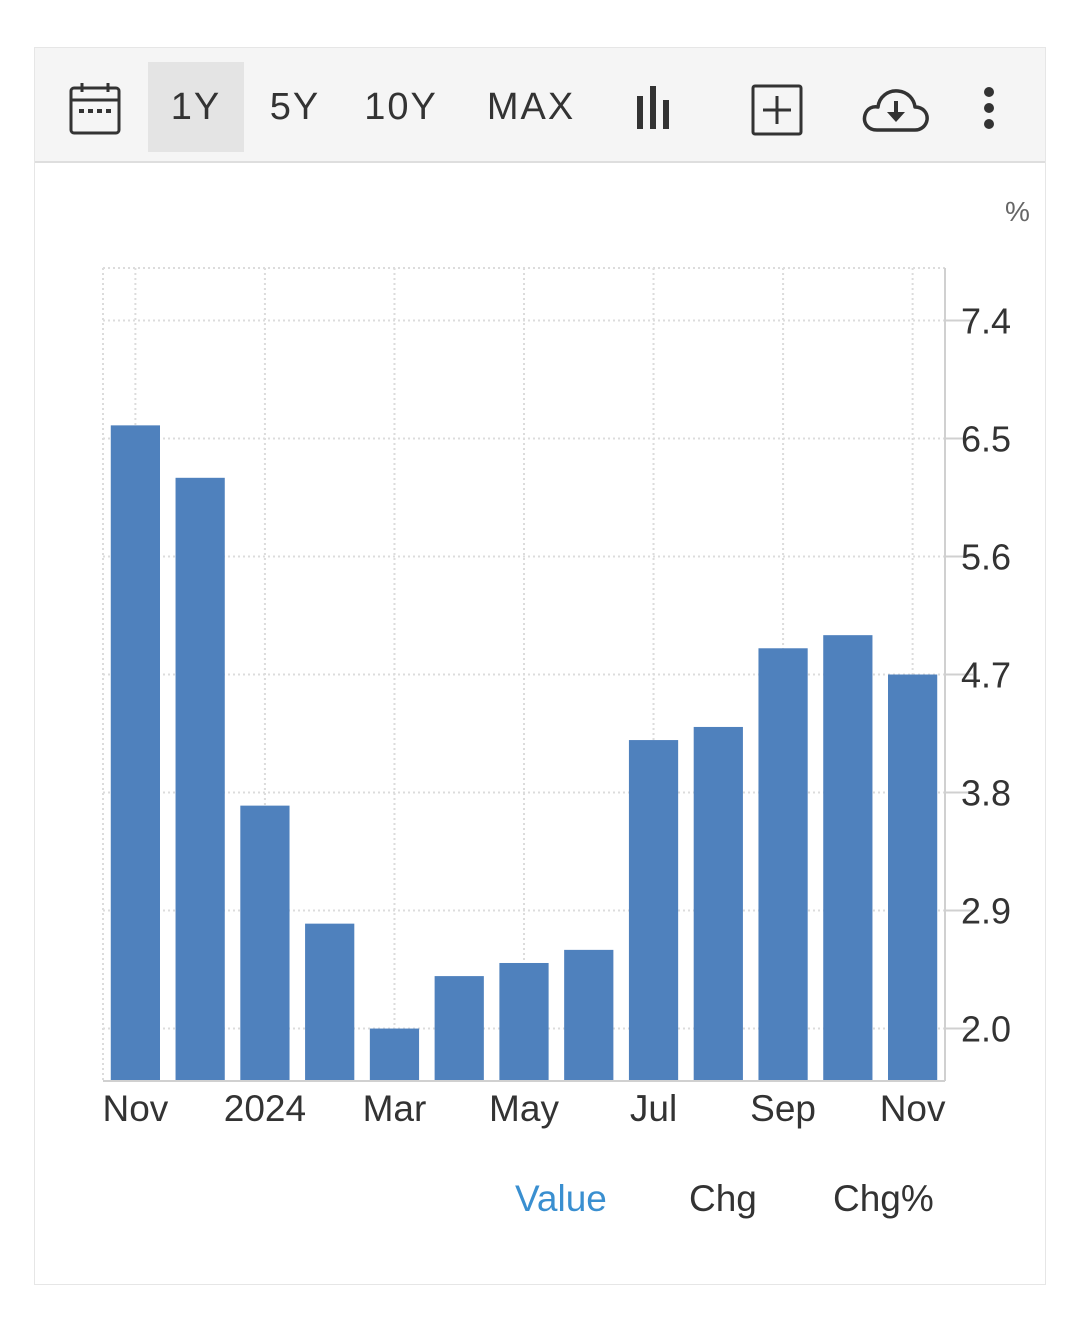 The width and height of the screenshot is (1080, 1344). What do you see at coordinates (561, 1198) in the screenshot?
I see `tab-value: Value` at bounding box center [561, 1198].